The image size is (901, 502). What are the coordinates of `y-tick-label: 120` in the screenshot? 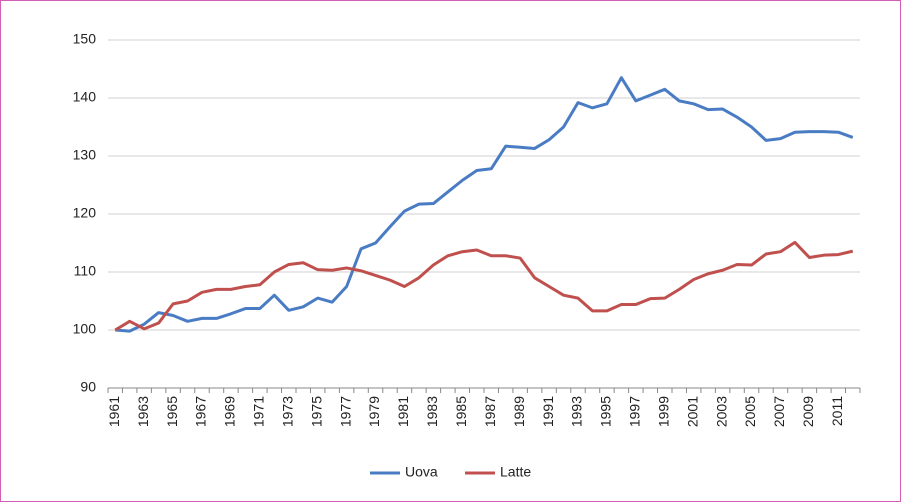 It's located at (85, 213).